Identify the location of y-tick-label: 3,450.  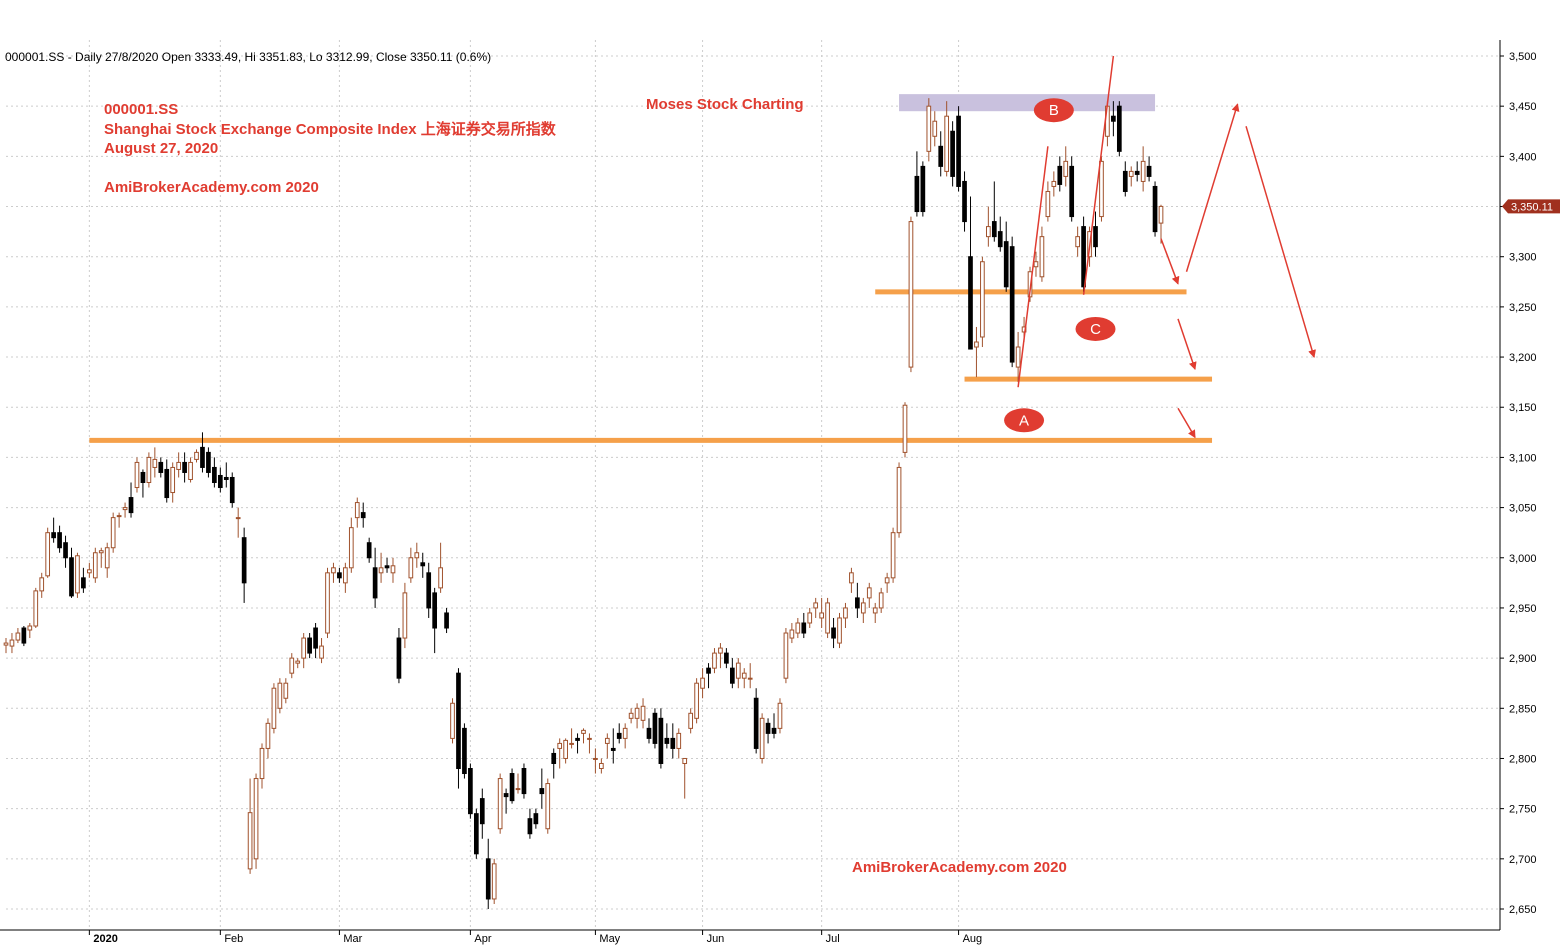
(1523, 107).